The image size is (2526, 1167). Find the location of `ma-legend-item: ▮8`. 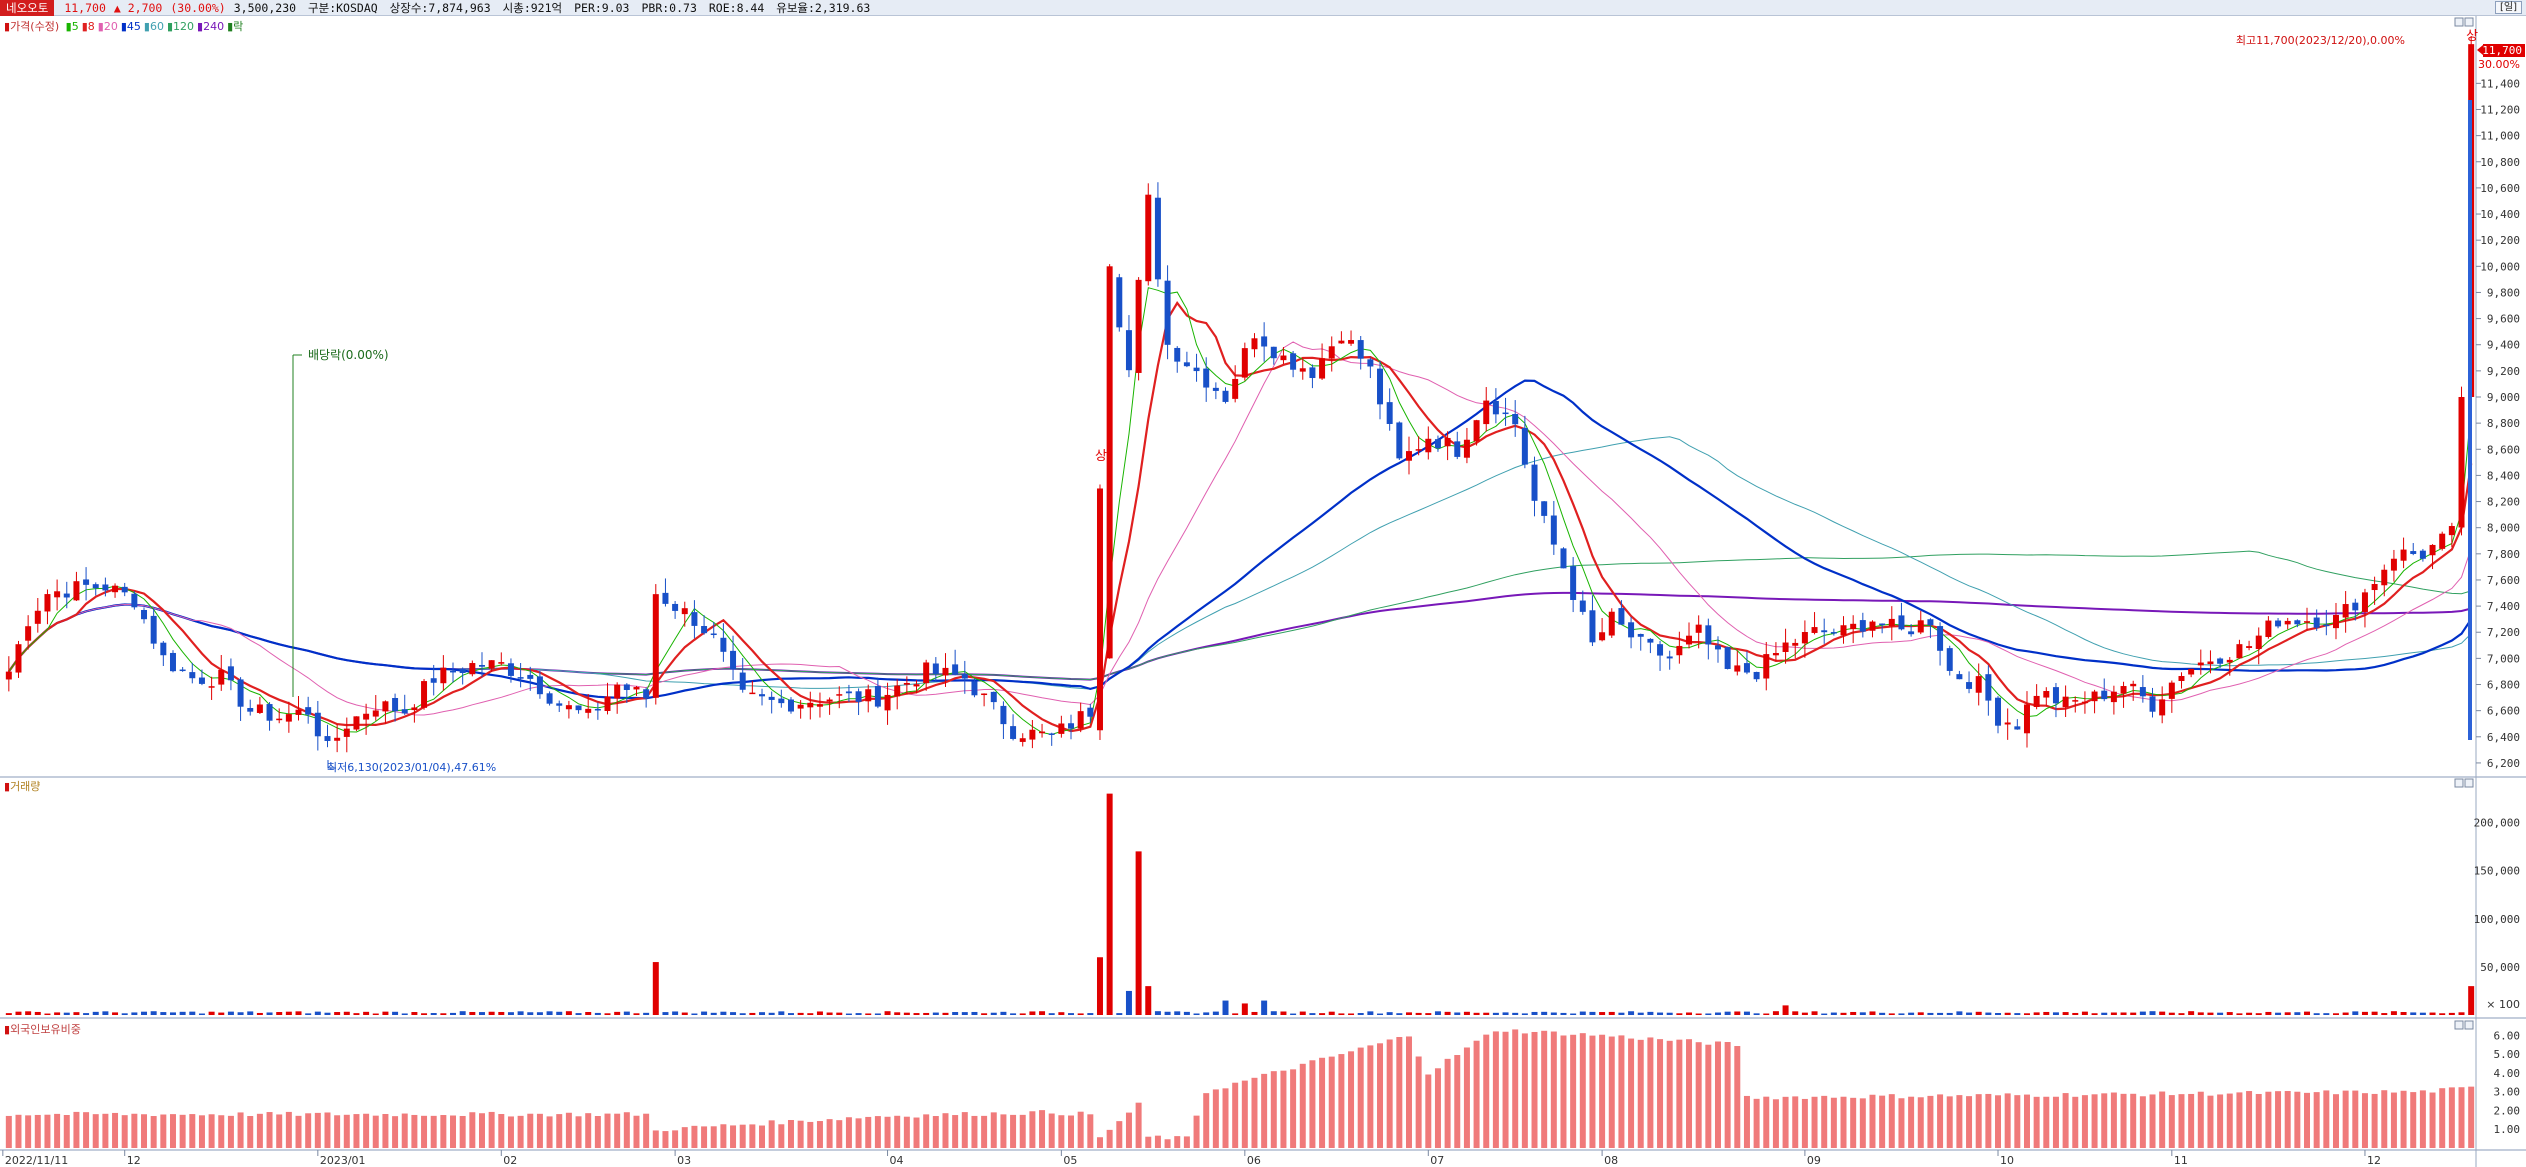

ma-legend-item: ▮8 is located at coordinates (88, 26).